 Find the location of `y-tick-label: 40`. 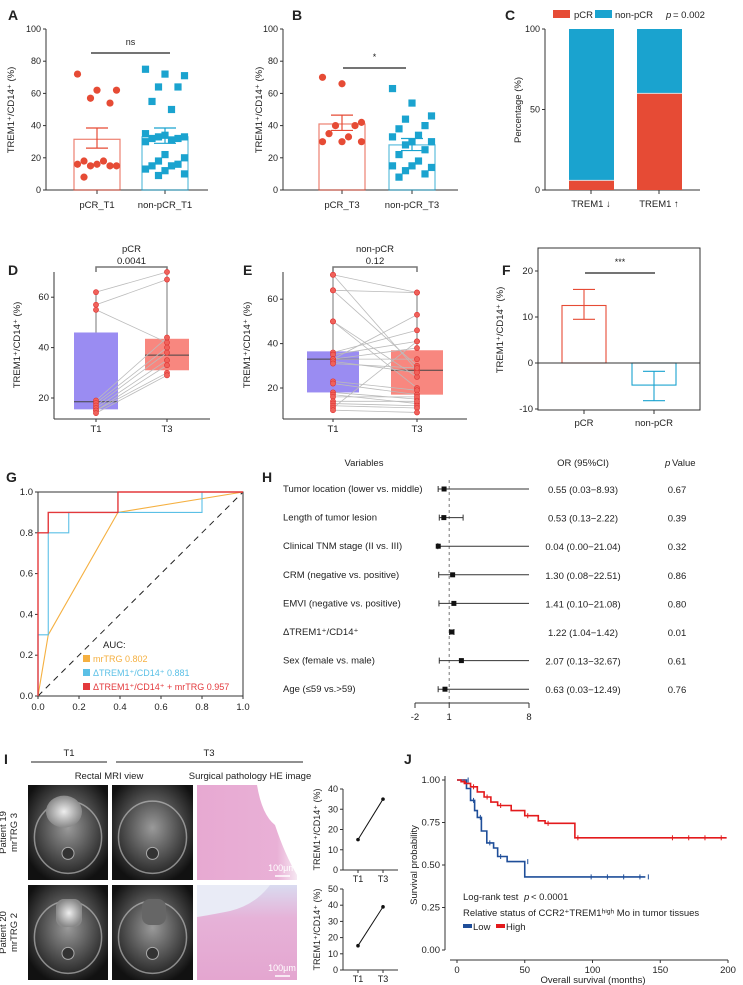

y-tick-label: 40 is located at coordinates (272, 344).